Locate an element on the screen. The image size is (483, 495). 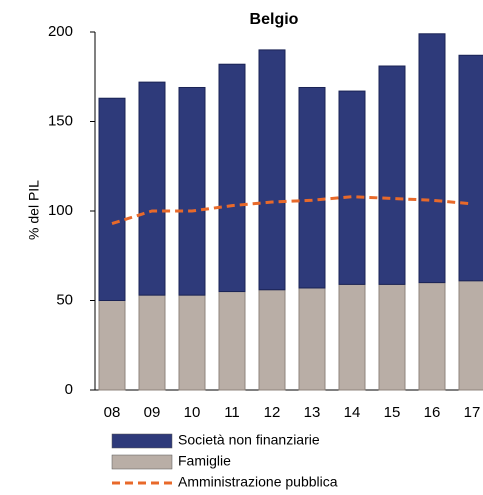
x-tick-label: 13 is located at coordinates (312, 412).